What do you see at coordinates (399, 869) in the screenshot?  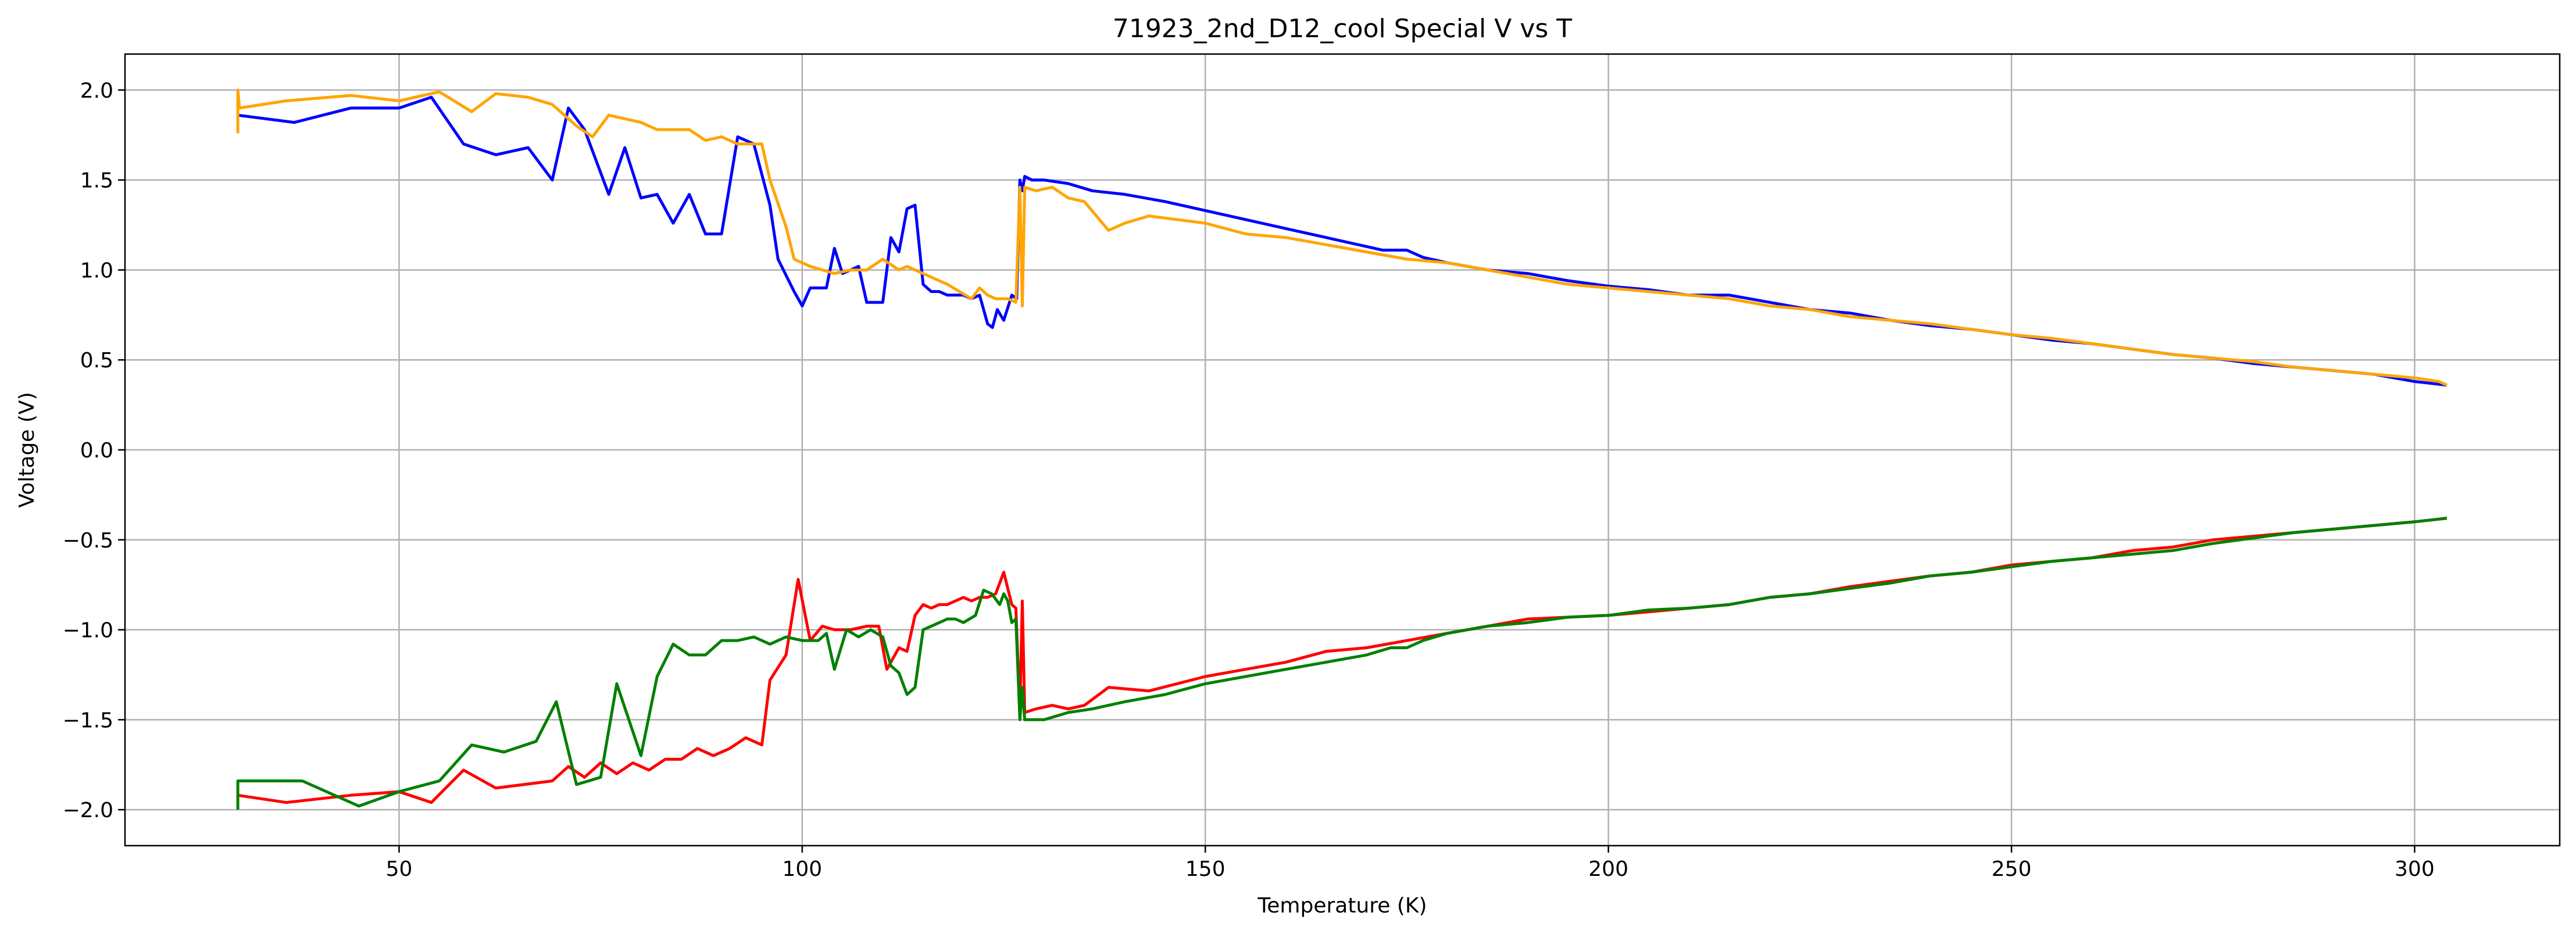 I see `x-tick-label: 50` at bounding box center [399, 869].